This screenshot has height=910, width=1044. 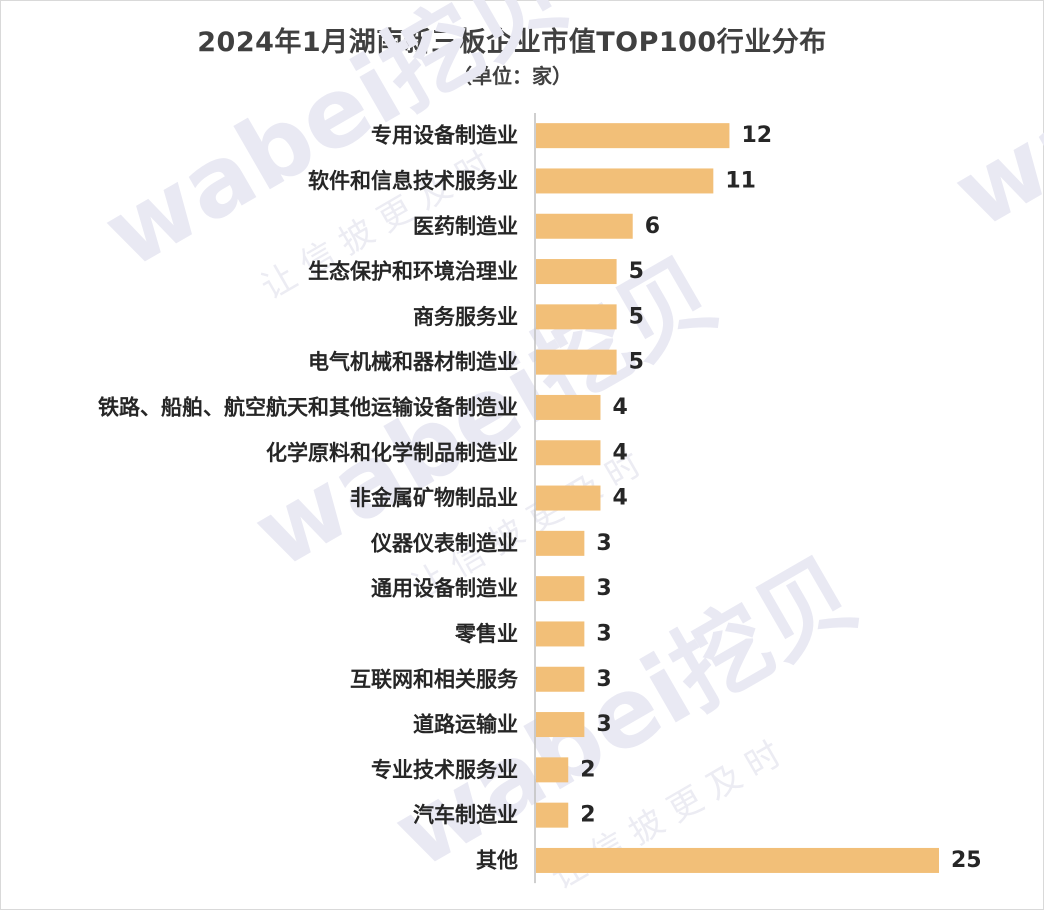 I want to click on category-label: 汽车制造业, so click(x=465, y=815).